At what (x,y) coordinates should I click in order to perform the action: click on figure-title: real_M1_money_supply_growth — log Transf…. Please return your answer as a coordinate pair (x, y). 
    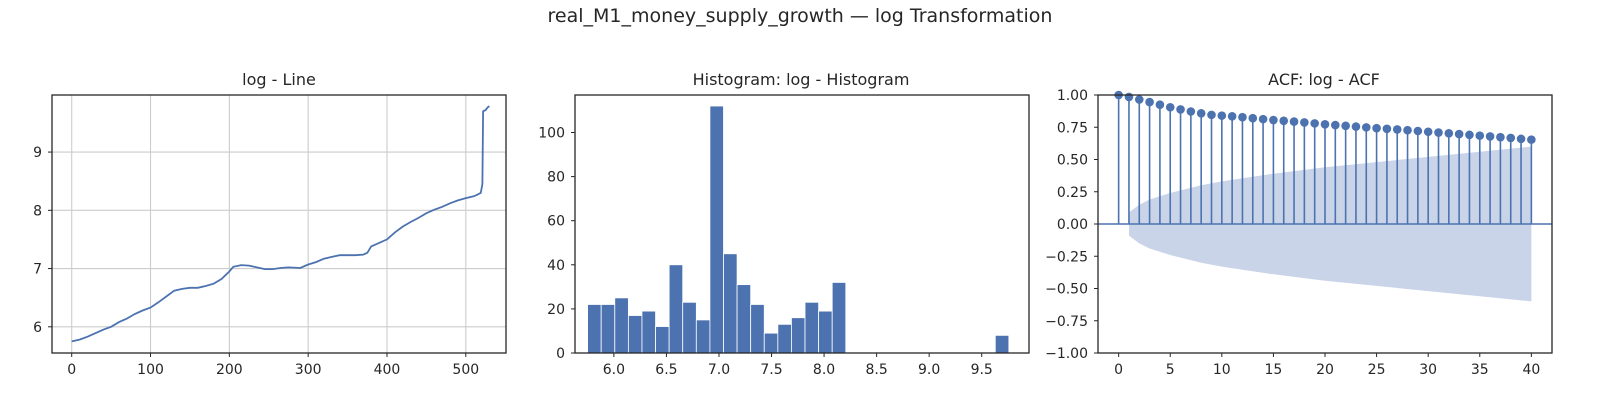
    Looking at the image, I should click on (800, 16).